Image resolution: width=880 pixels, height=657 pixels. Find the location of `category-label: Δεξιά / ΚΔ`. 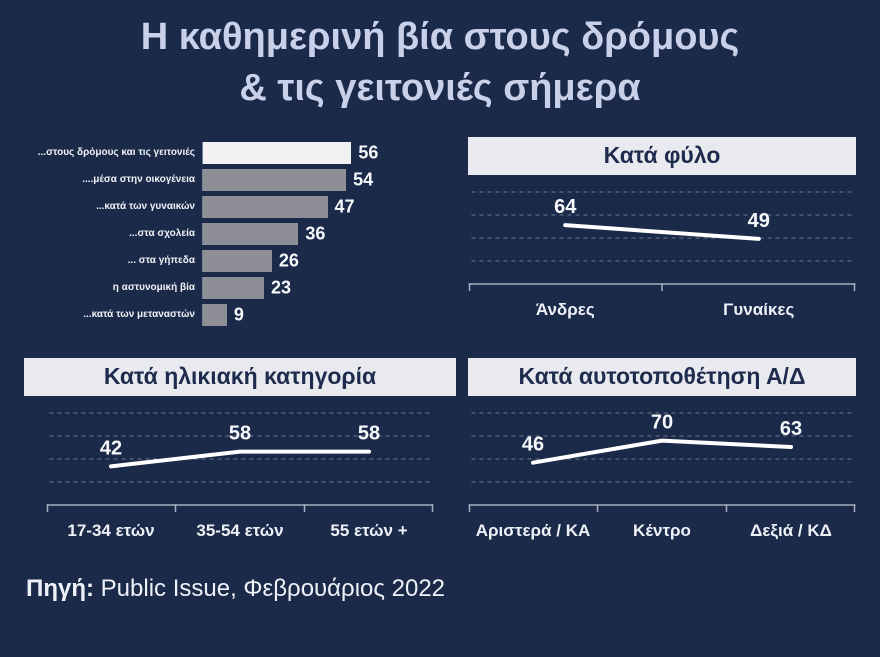

category-label: Δεξιά / ΚΔ is located at coordinates (791, 530).